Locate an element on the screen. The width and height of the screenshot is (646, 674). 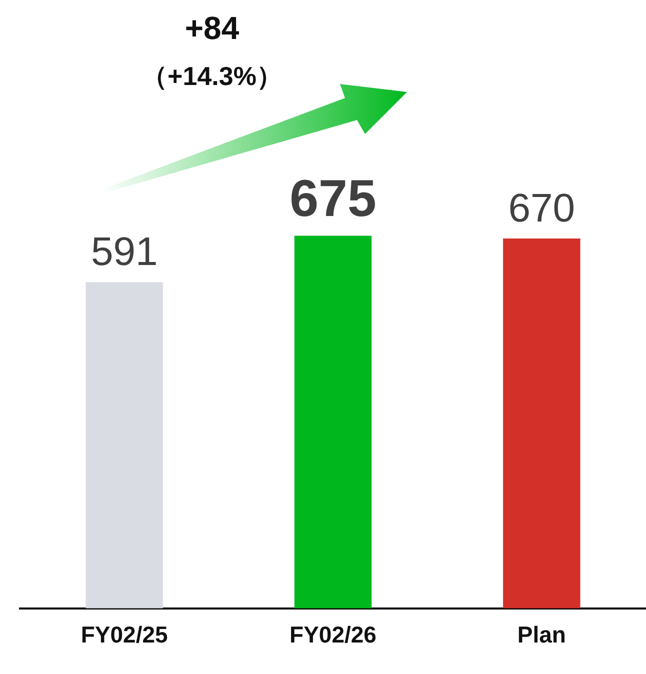
data-label: 675 is located at coordinates (333, 199).